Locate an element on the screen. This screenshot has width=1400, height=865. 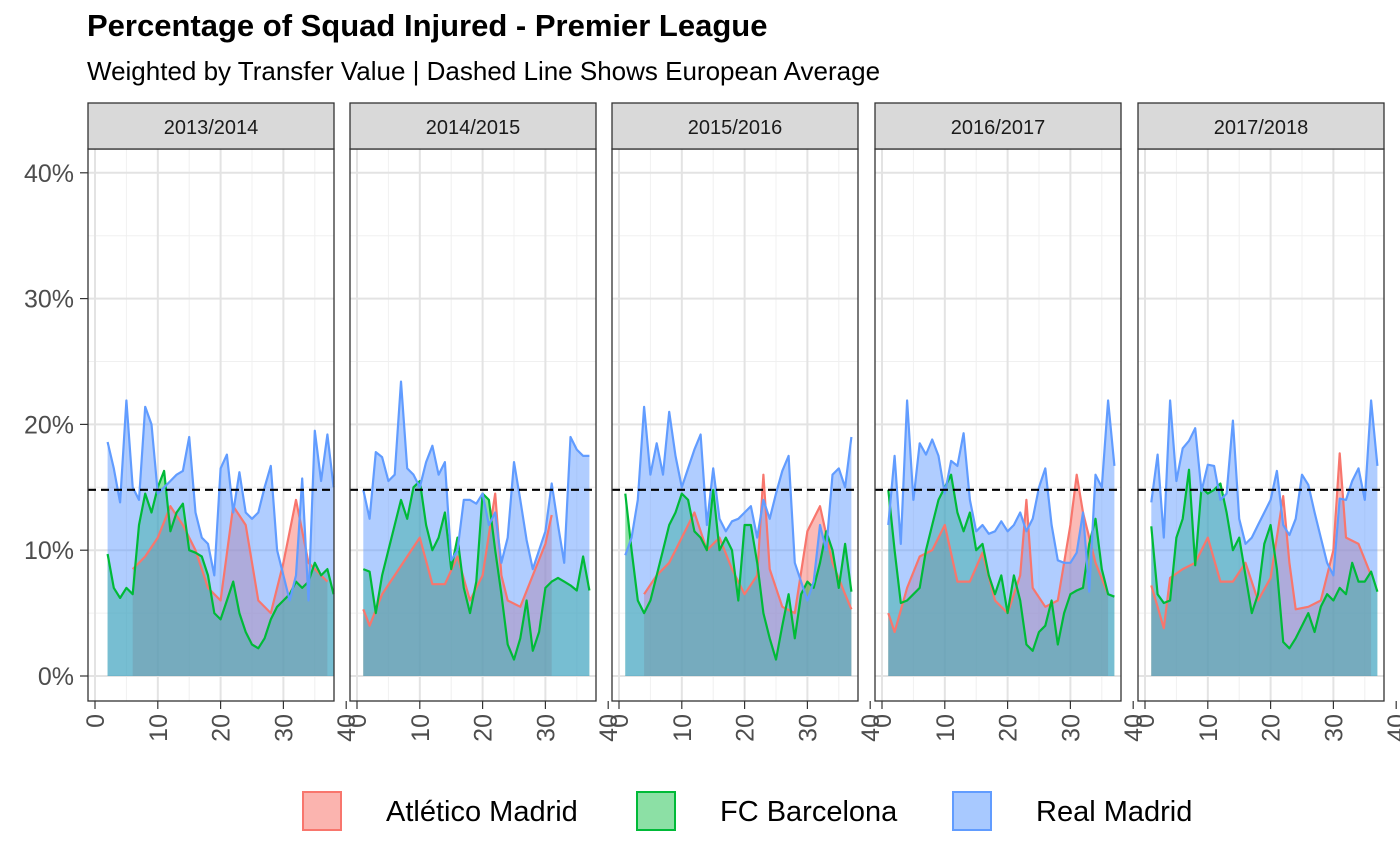
facet-strip-label: 2015/2016 is located at coordinates (735, 128).